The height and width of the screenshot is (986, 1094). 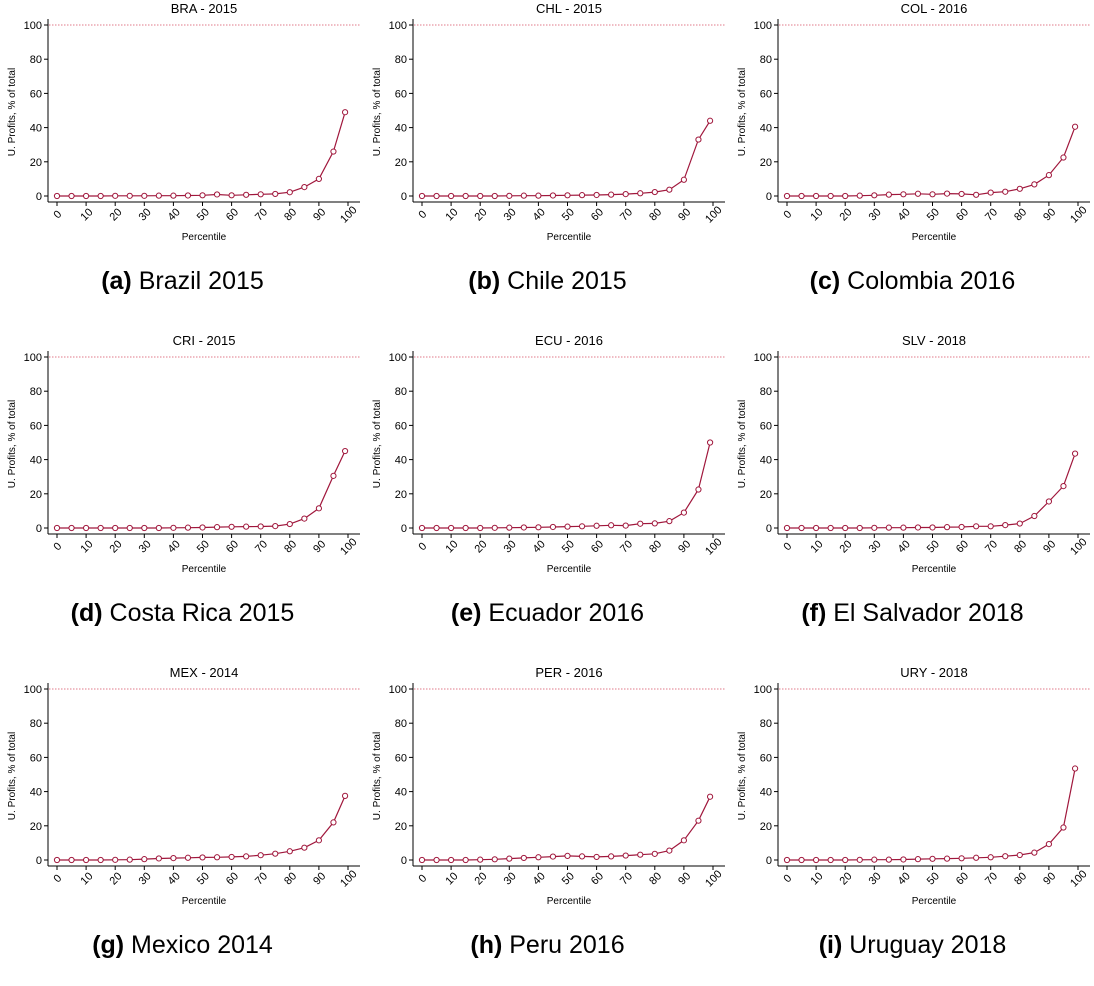 I want to click on caption-text: El Salvador 2018, so click(x=925, y=613).